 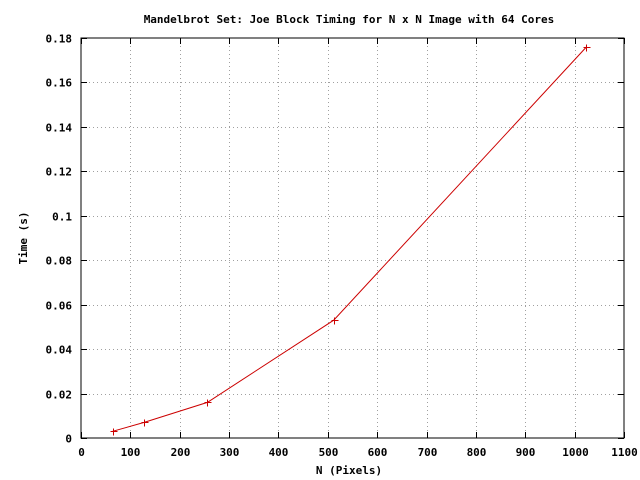 What do you see at coordinates (131, 452) in the screenshot?
I see `x-tick-label: 100` at bounding box center [131, 452].